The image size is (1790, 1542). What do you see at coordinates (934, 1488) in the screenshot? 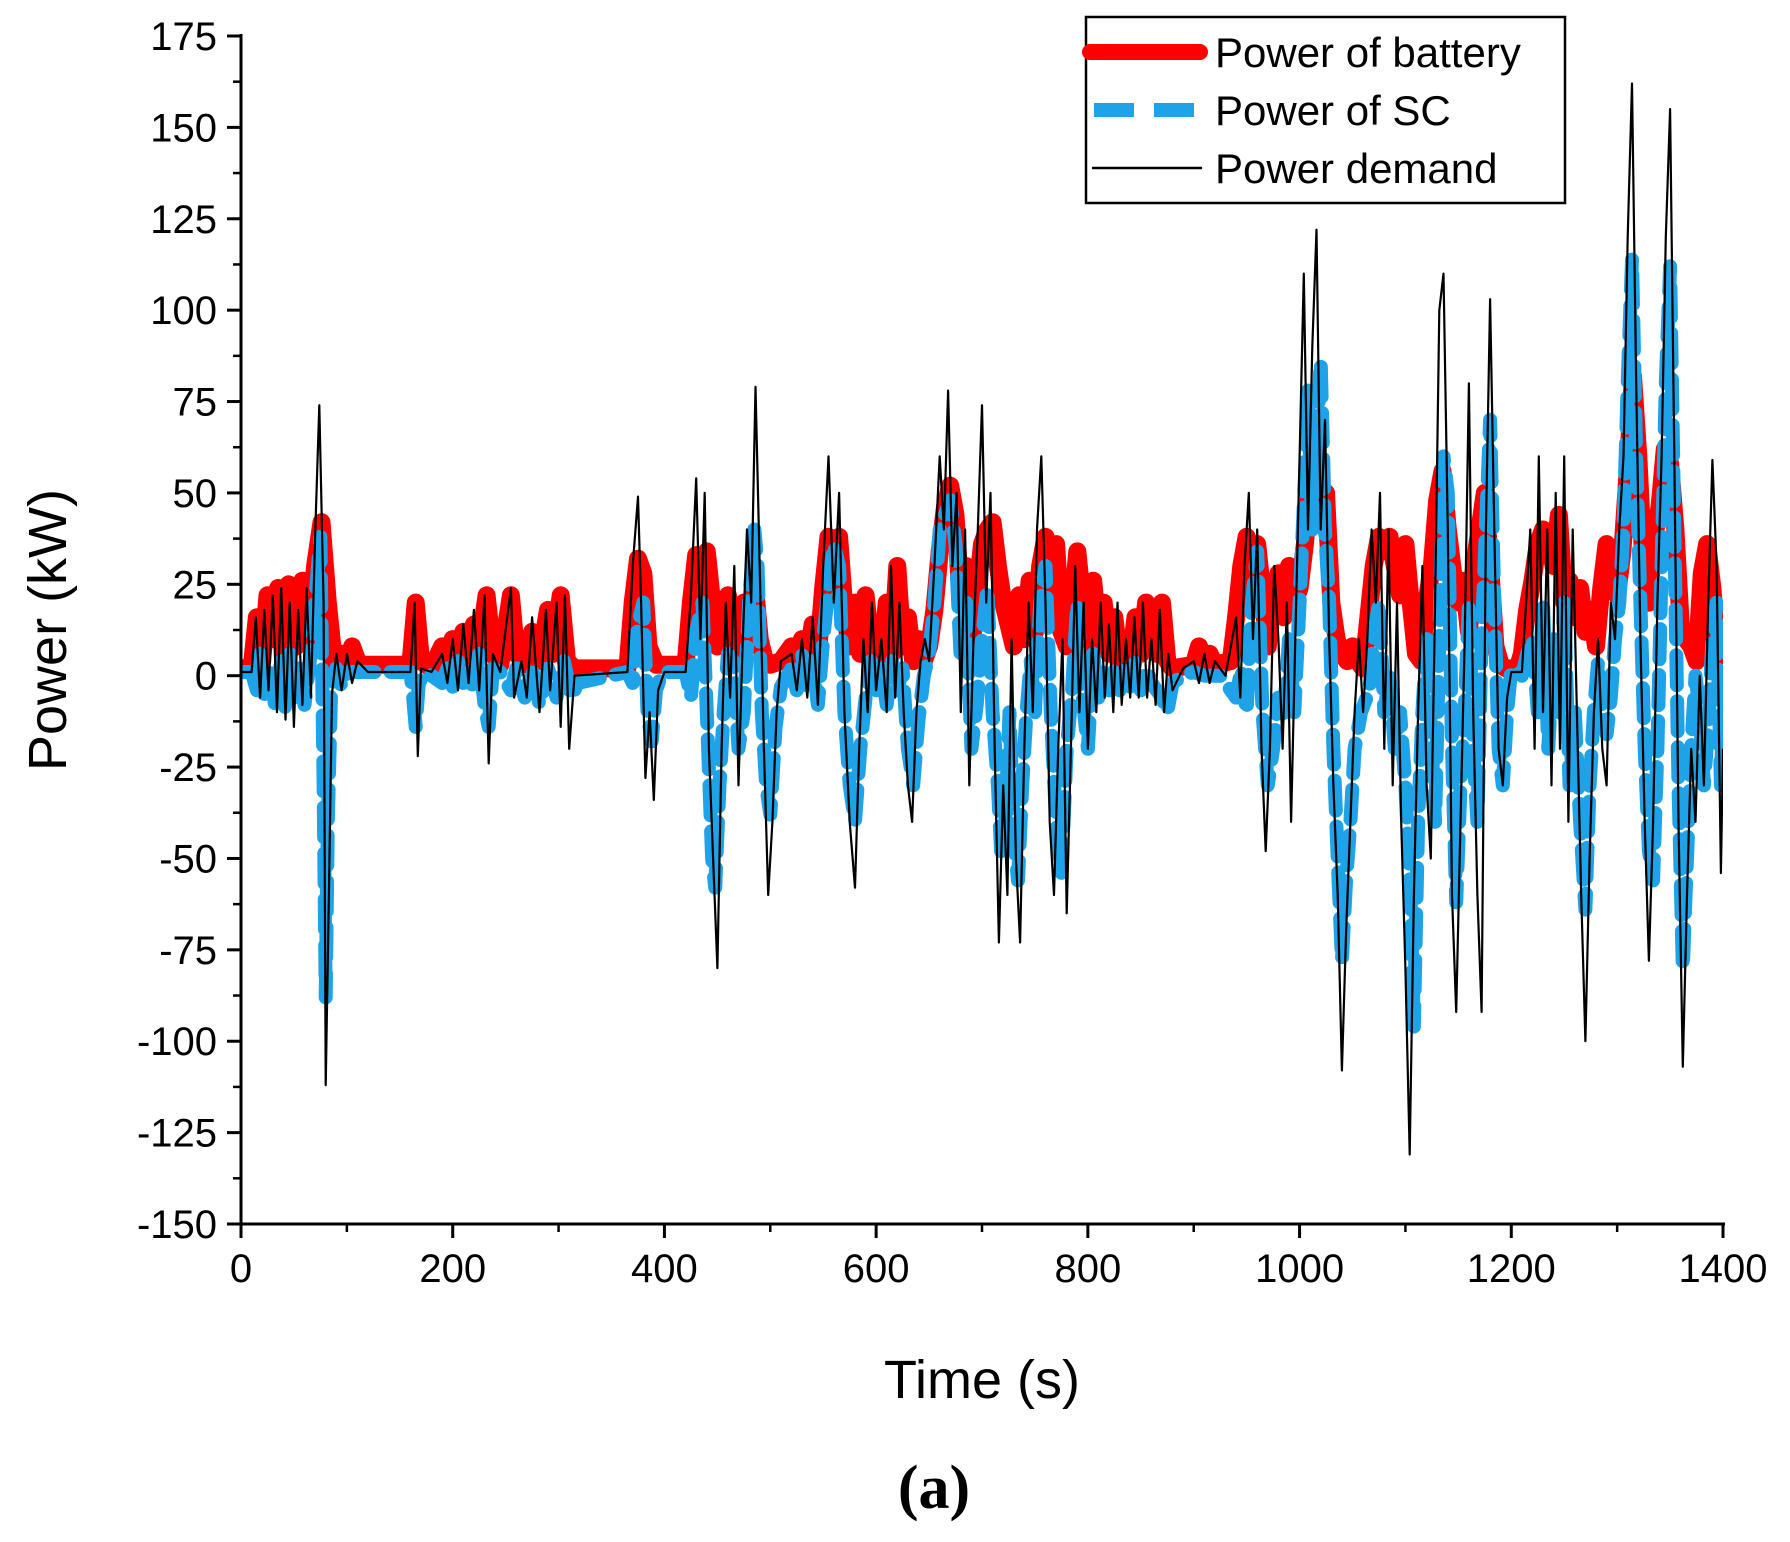
I see `figure-caption: (a)` at bounding box center [934, 1488].